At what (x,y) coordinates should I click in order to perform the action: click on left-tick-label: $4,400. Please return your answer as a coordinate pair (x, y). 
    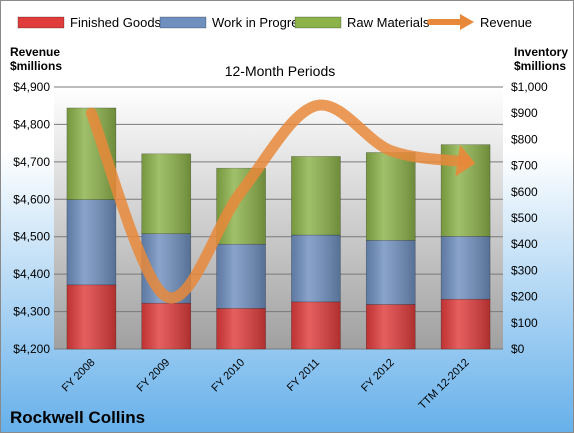
    Looking at the image, I should click on (31, 274).